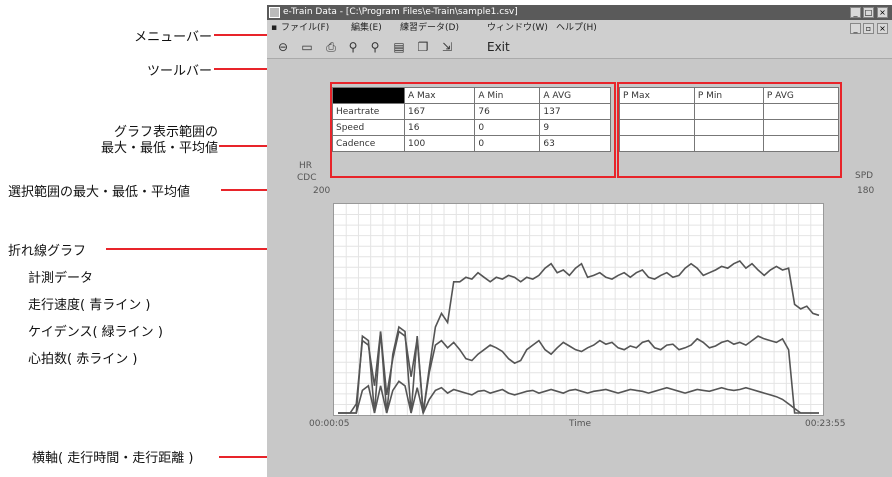 The height and width of the screenshot is (477, 892). I want to click on child-minimize-icon: _, so click(855, 28).